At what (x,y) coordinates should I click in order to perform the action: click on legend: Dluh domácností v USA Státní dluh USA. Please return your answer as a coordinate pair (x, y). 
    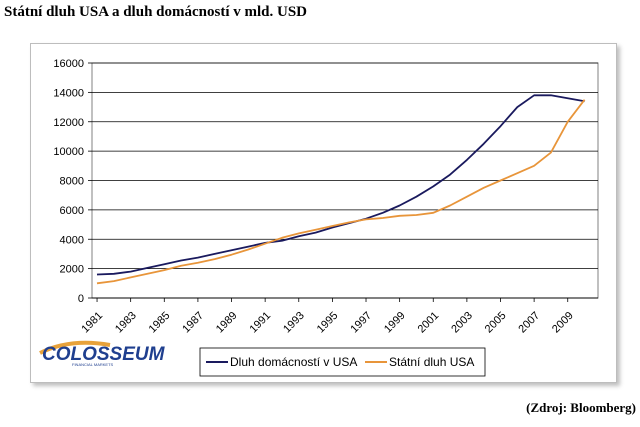
    Looking at the image, I should click on (342, 362).